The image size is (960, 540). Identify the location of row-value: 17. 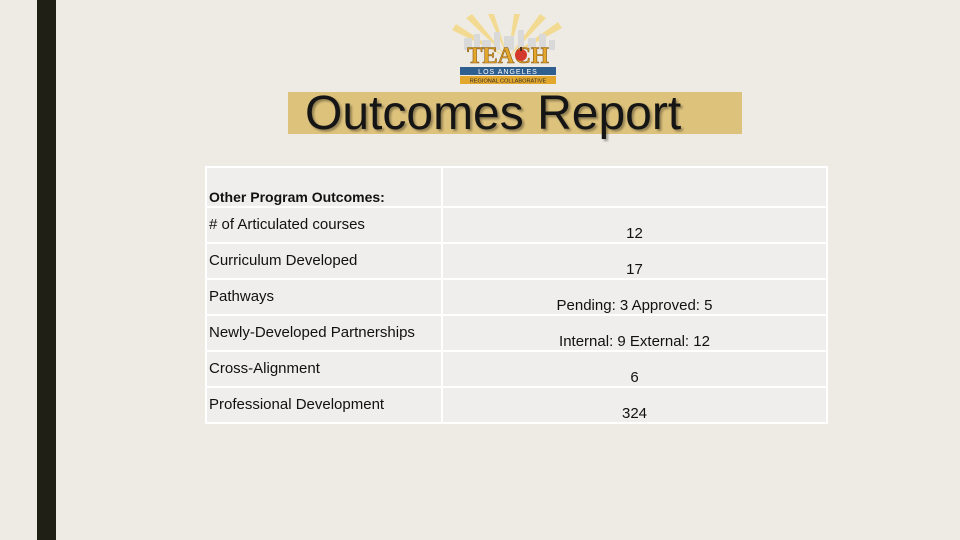
(634, 269).